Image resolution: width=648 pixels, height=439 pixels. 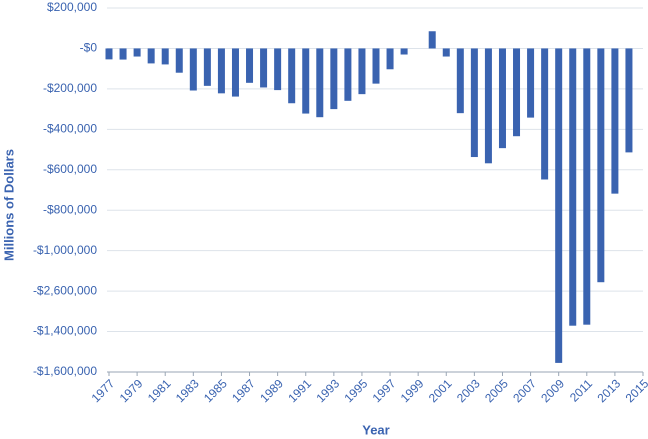 I want to click on x-tick-label: 2005, so click(x=496, y=390).